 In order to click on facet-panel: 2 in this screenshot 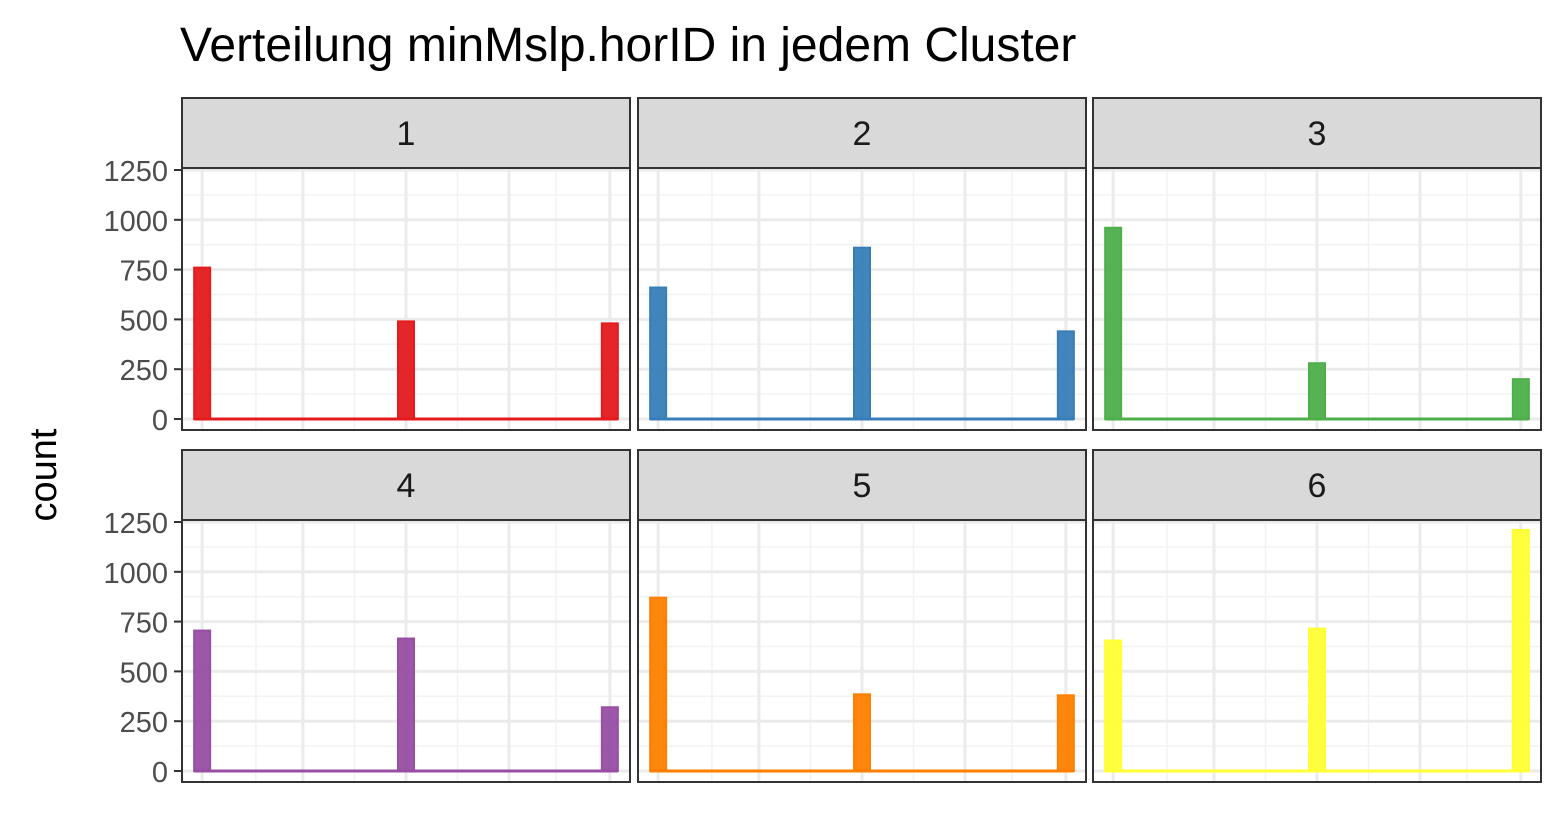, I will do `click(862, 264)`.